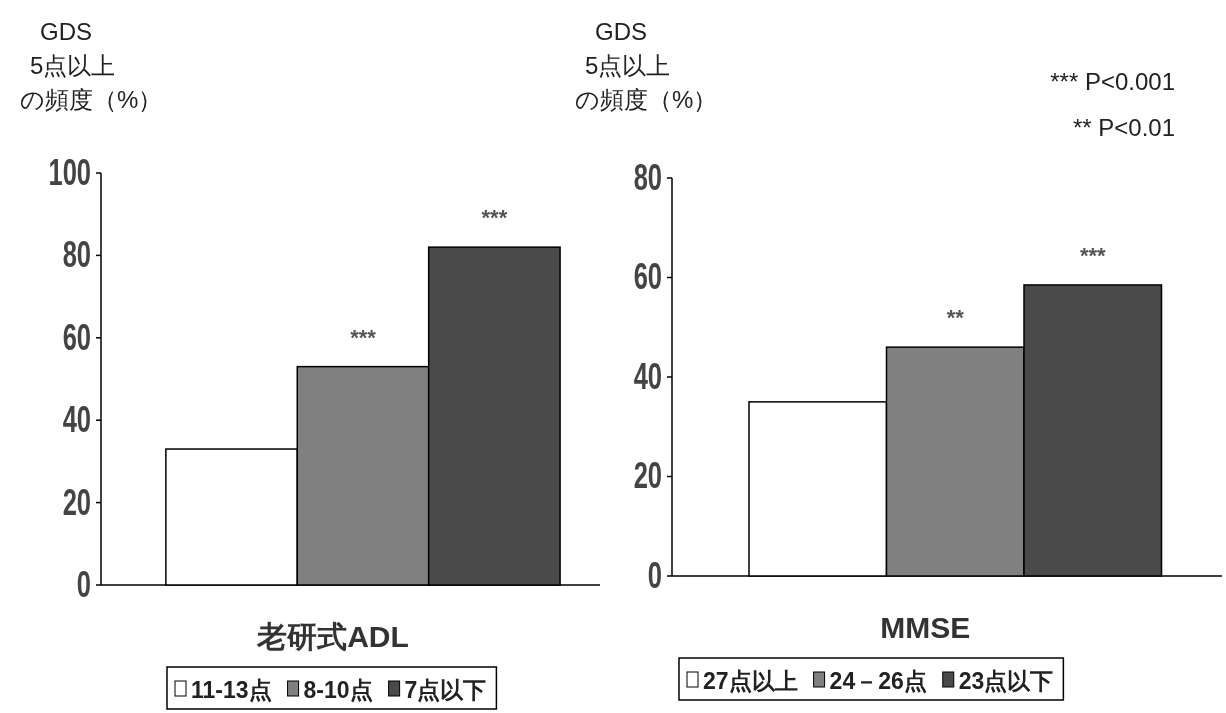  What do you see at coordinates (445, 690) in the screenshot?
I see `legend-label: 7点以下` at bounding box center [445, 690].